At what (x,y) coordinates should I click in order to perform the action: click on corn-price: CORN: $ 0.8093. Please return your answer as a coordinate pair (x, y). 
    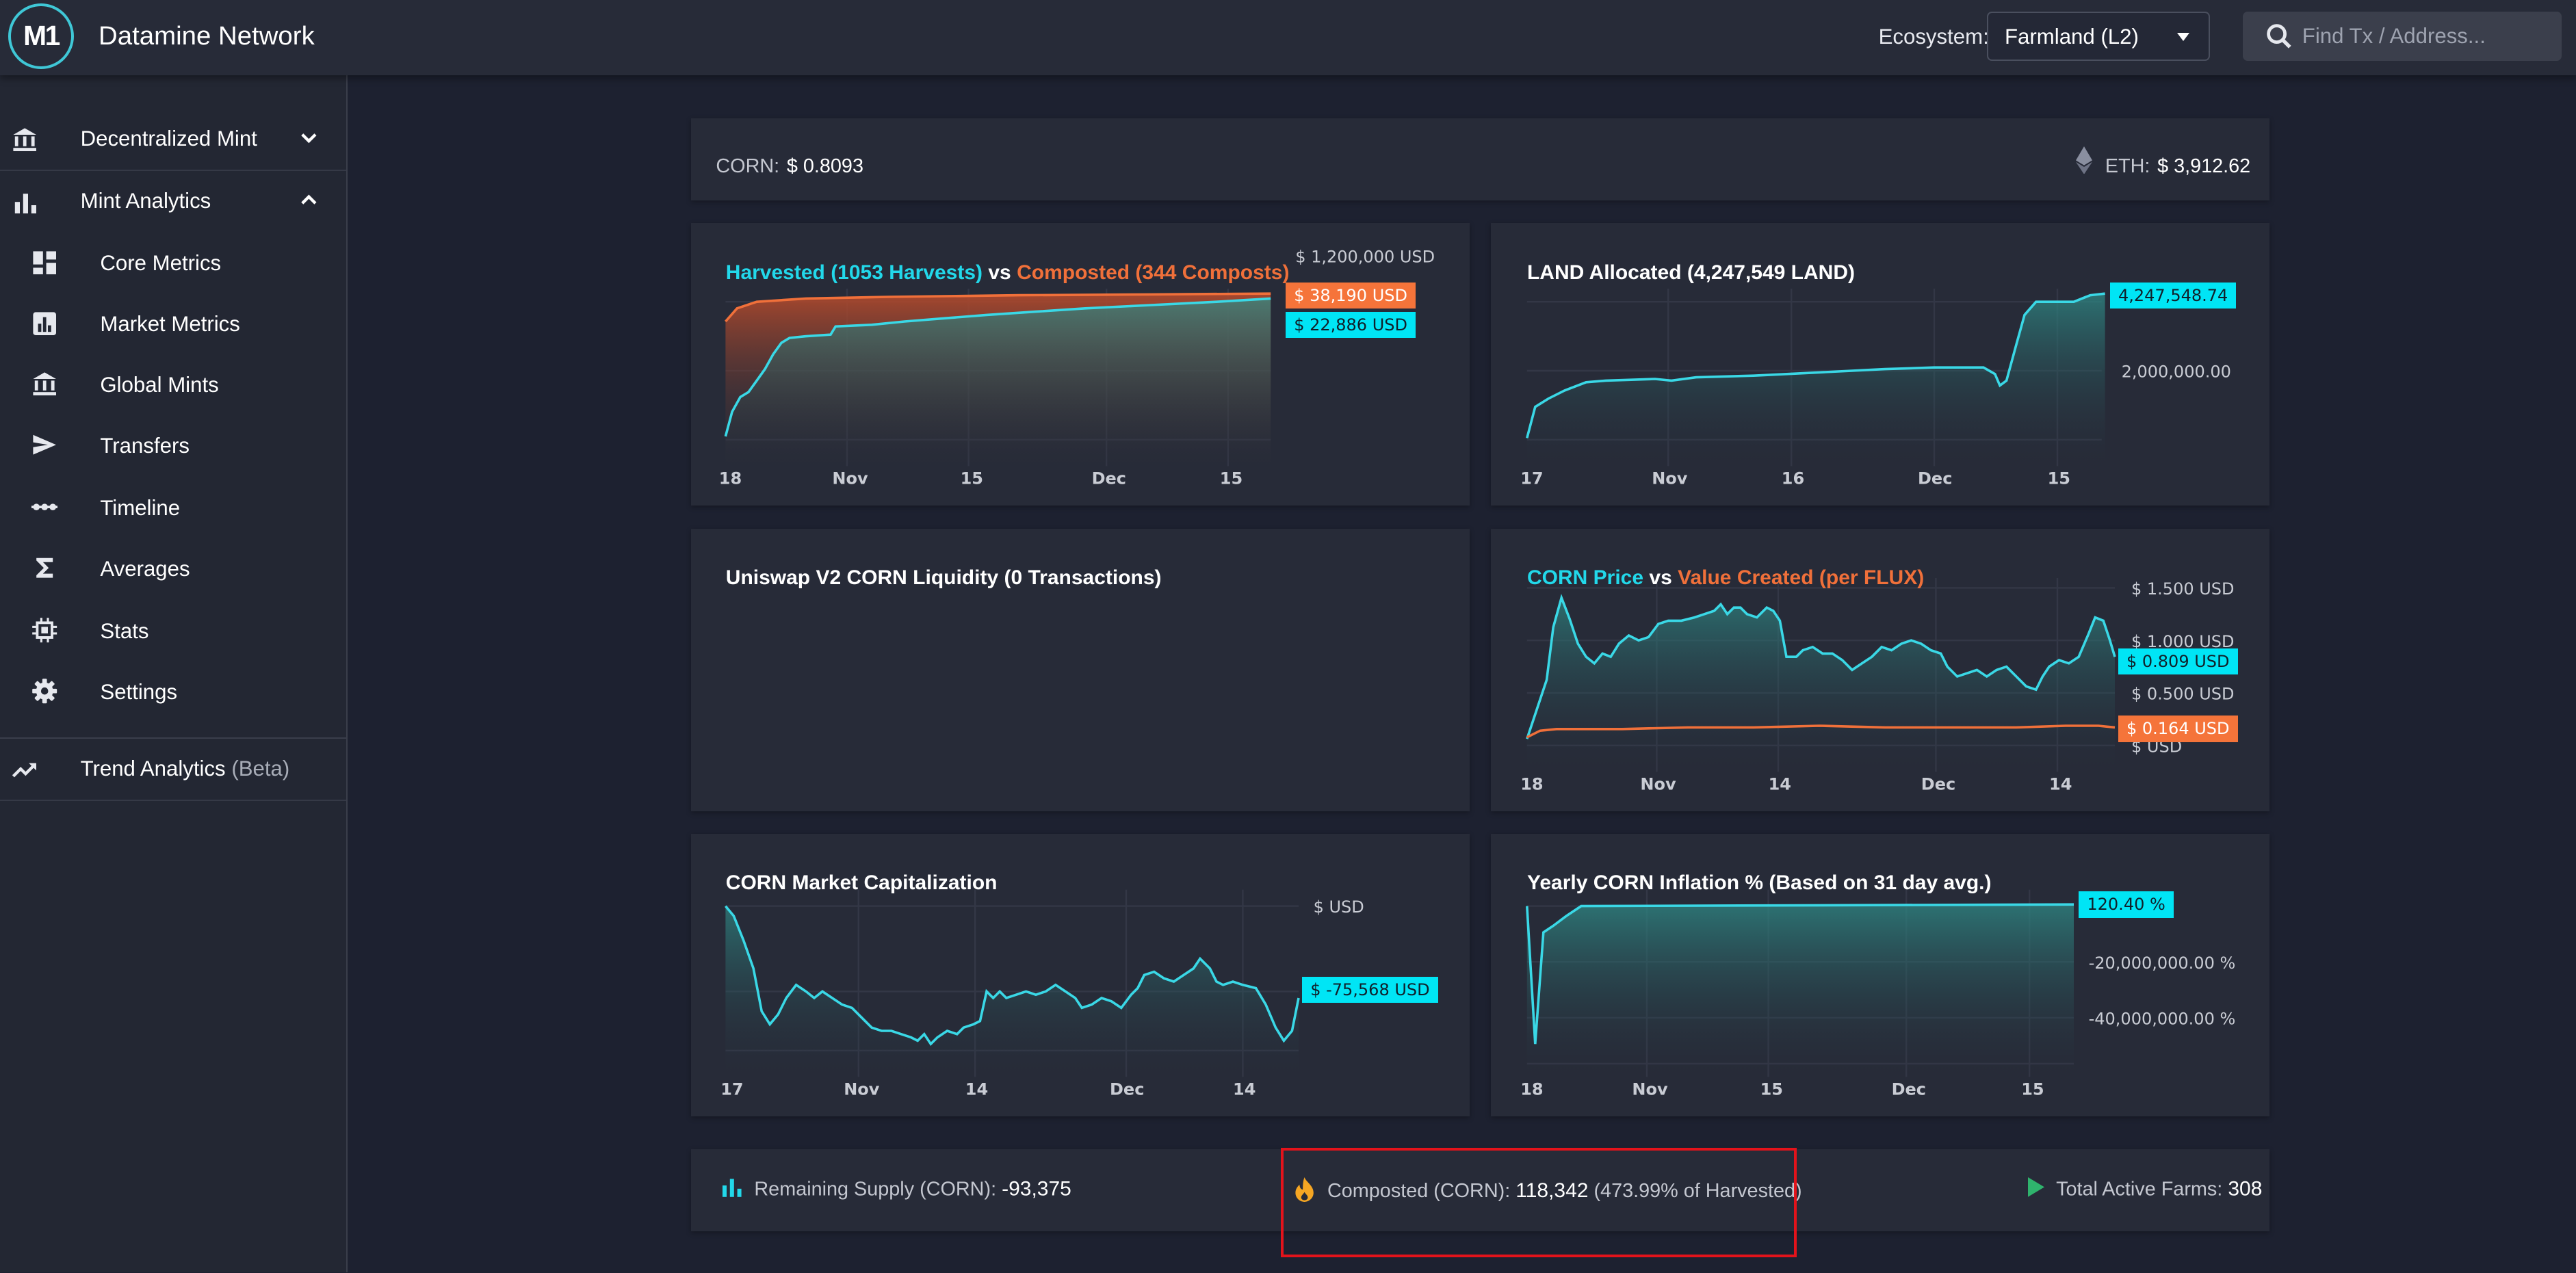
    Looking at the image, I should click on (789, 164).